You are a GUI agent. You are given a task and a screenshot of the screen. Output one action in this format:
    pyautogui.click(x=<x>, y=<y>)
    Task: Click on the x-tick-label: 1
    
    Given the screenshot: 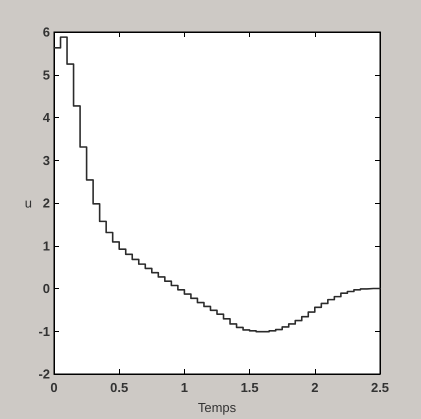 What is the action you would take?
    pyautogui.click(x=184, y=387)
    